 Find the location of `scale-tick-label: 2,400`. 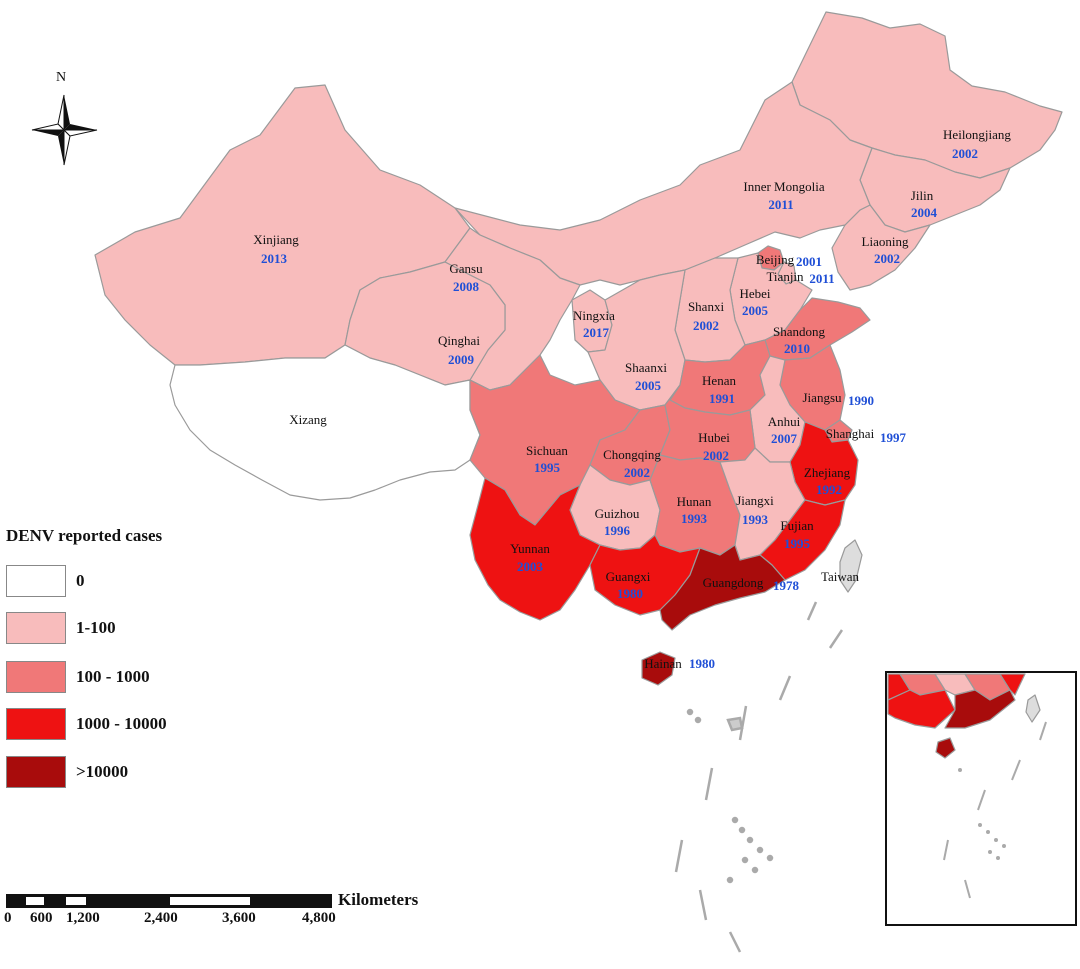

scale-tick-label: 2,400 is located at coordinates (161, 918).